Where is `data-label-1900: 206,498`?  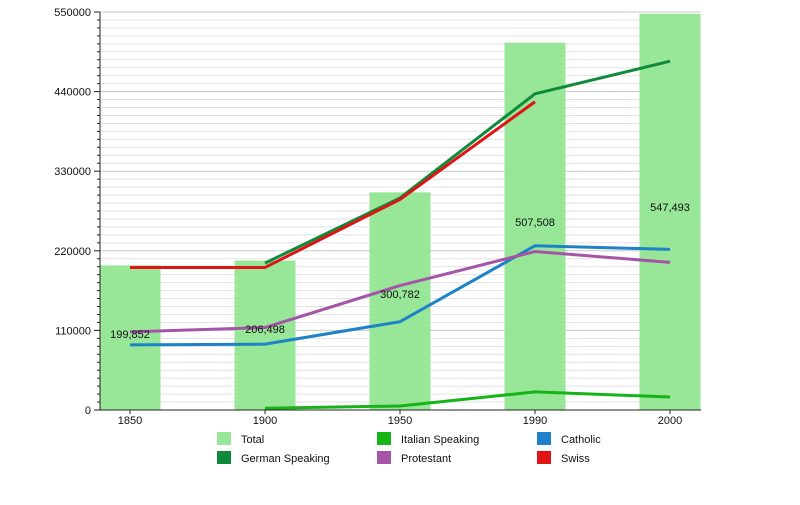 data-label-1900: 206,498 is located at coordinates (265, 330).